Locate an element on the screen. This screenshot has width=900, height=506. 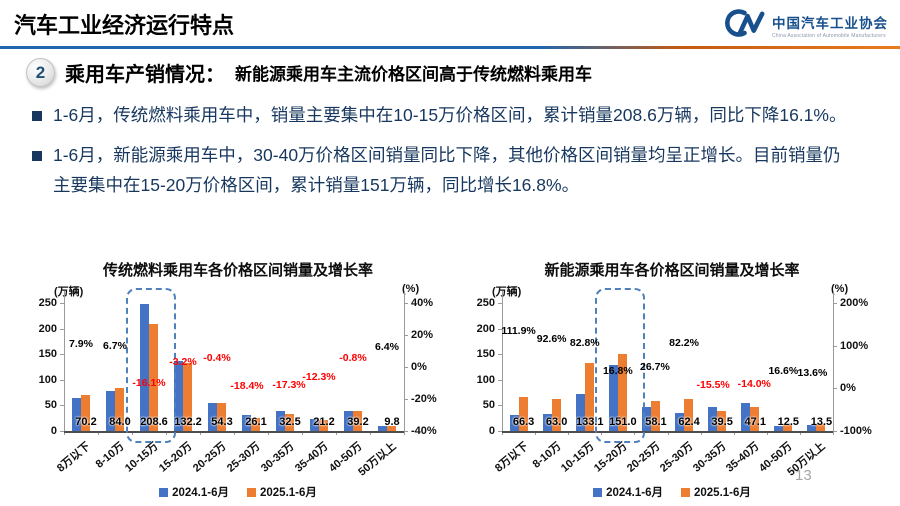
page-number: 13 is located at coordinates (803, 475).